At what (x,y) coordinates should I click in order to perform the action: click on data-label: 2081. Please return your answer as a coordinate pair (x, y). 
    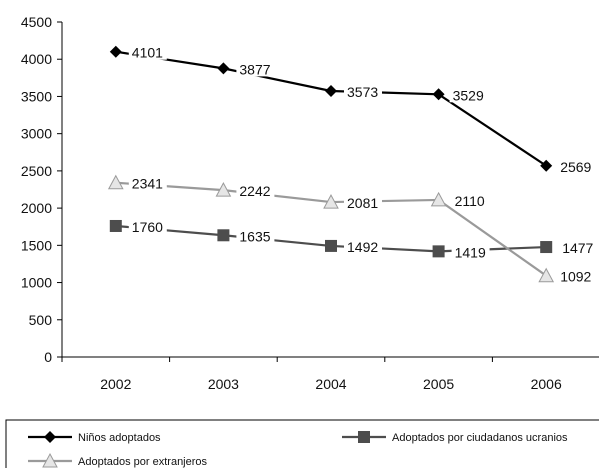
    Looking at the image, I should click on (362, 203).